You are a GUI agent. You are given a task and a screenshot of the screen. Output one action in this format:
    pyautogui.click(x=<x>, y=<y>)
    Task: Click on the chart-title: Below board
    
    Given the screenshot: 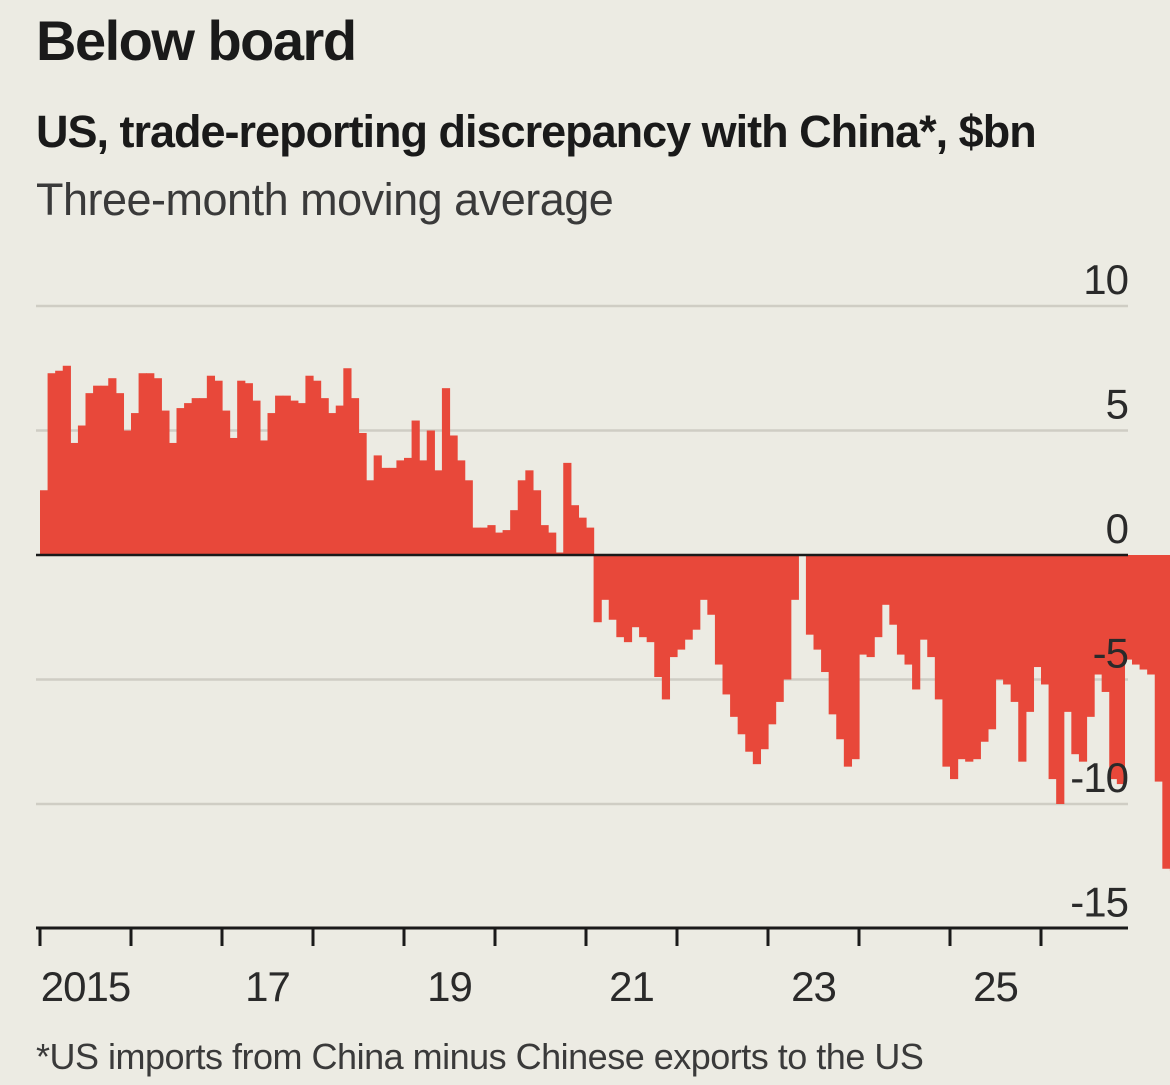 What is the action you would take?
    pyautogui.click(x=196, y=40)
    